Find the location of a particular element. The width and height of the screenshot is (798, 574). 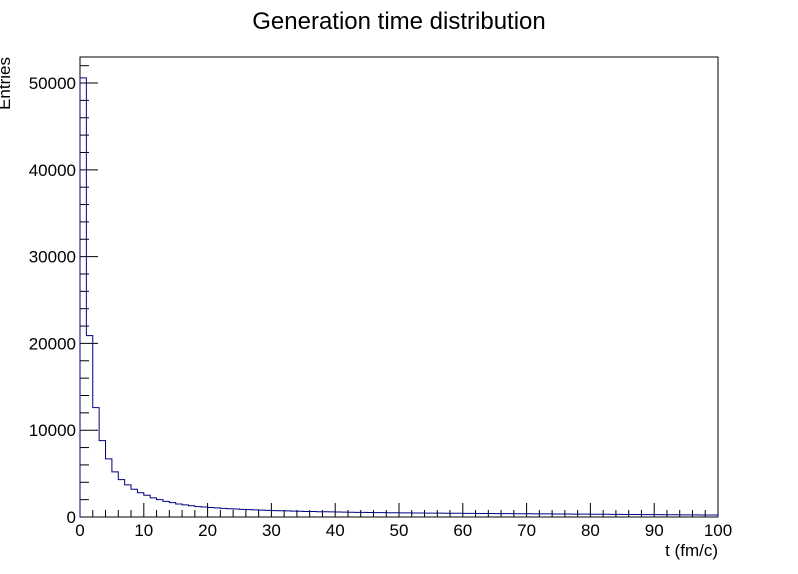

x-tick-label: 20 is located at coordinates (207, 530).